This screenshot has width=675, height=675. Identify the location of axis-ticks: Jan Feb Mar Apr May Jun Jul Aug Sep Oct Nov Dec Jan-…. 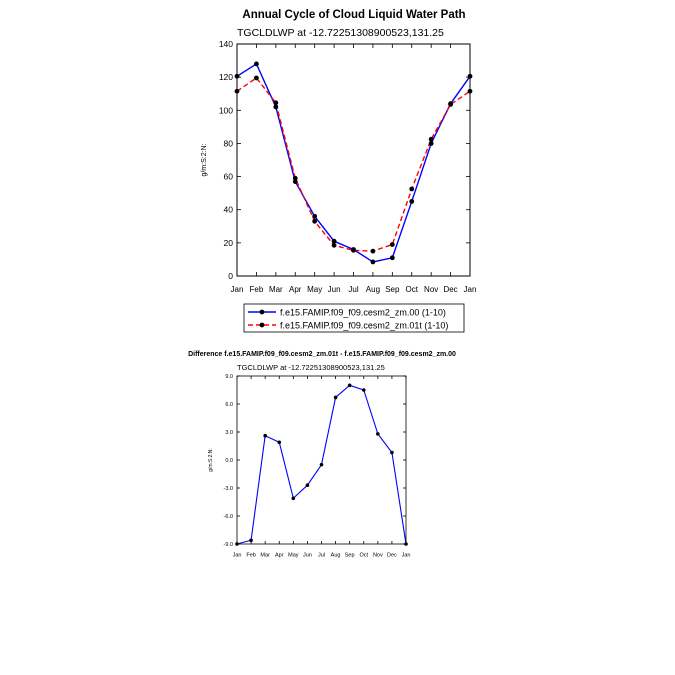
(317, 466).